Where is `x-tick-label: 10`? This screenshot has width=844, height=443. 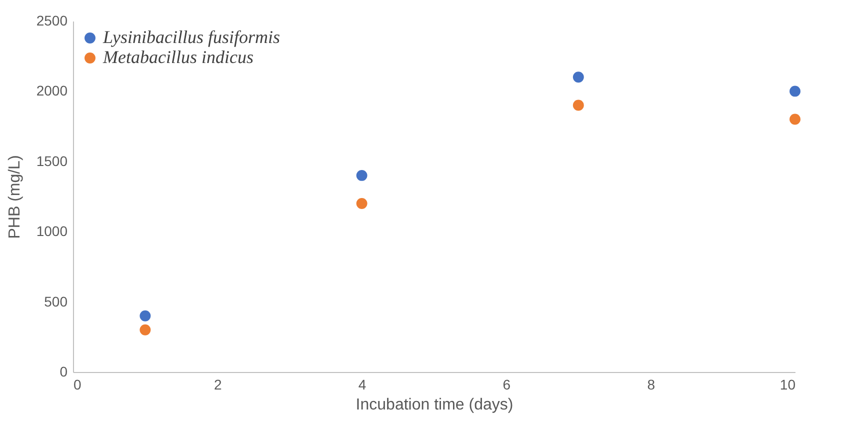 x-tick-label: 10 is located at coordinates (788, 384).